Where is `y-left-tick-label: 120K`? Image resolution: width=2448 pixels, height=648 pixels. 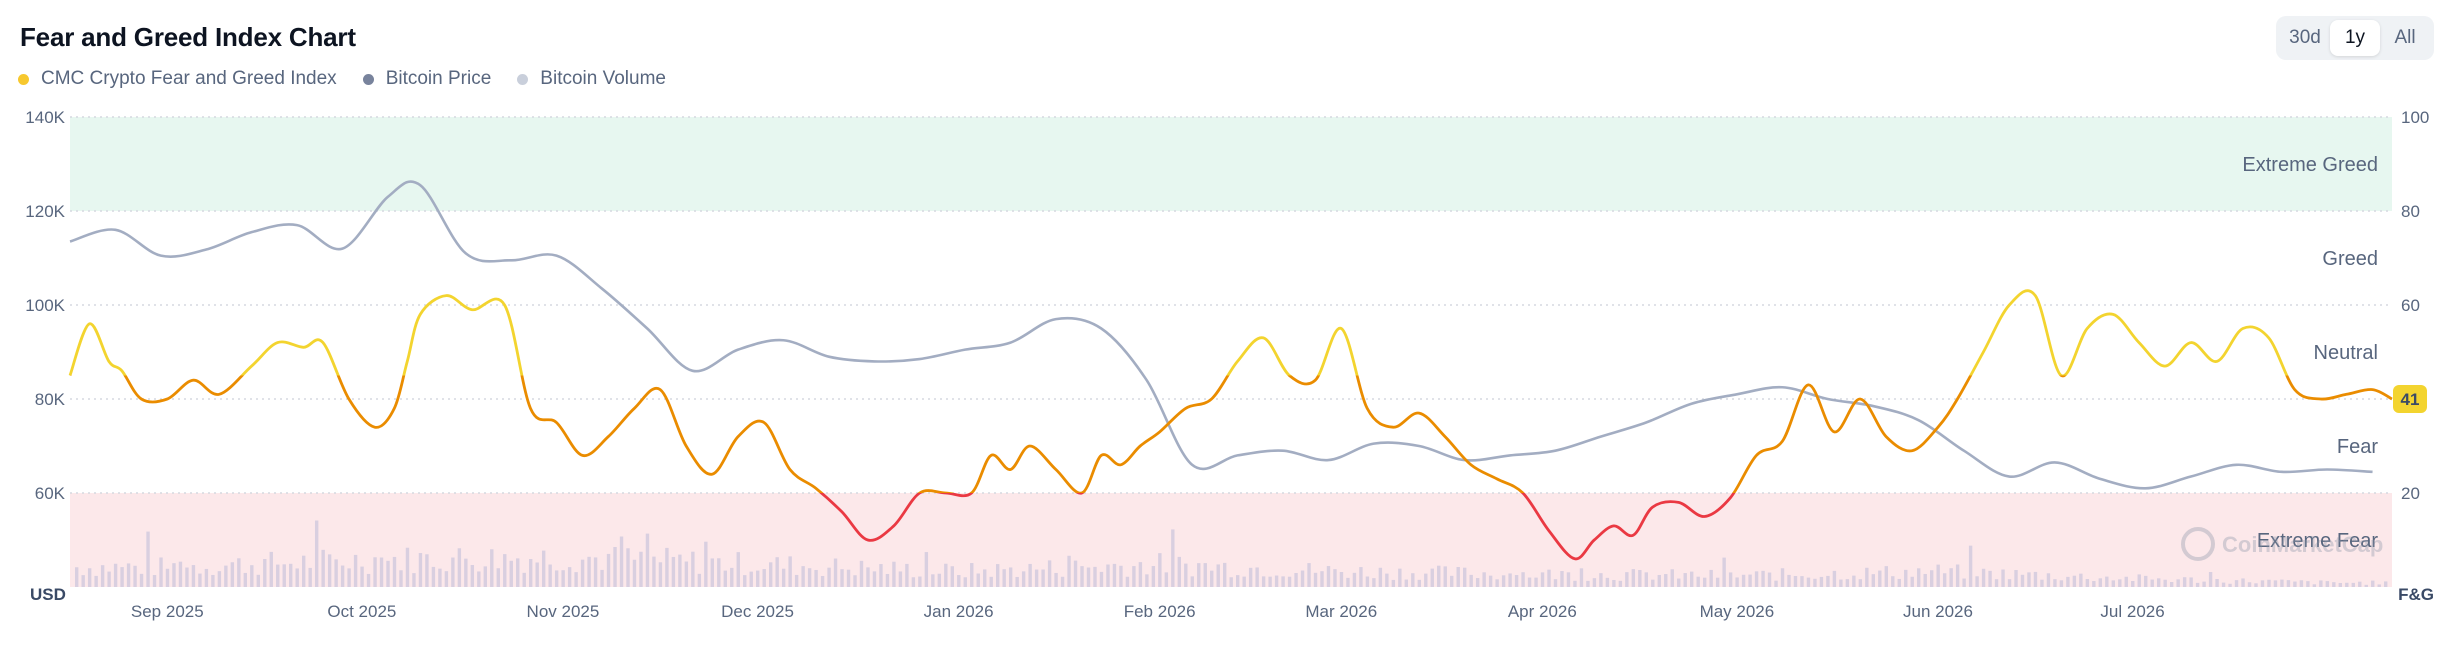 y-left-tick-label: 120K is located at coordinates (45, 211).